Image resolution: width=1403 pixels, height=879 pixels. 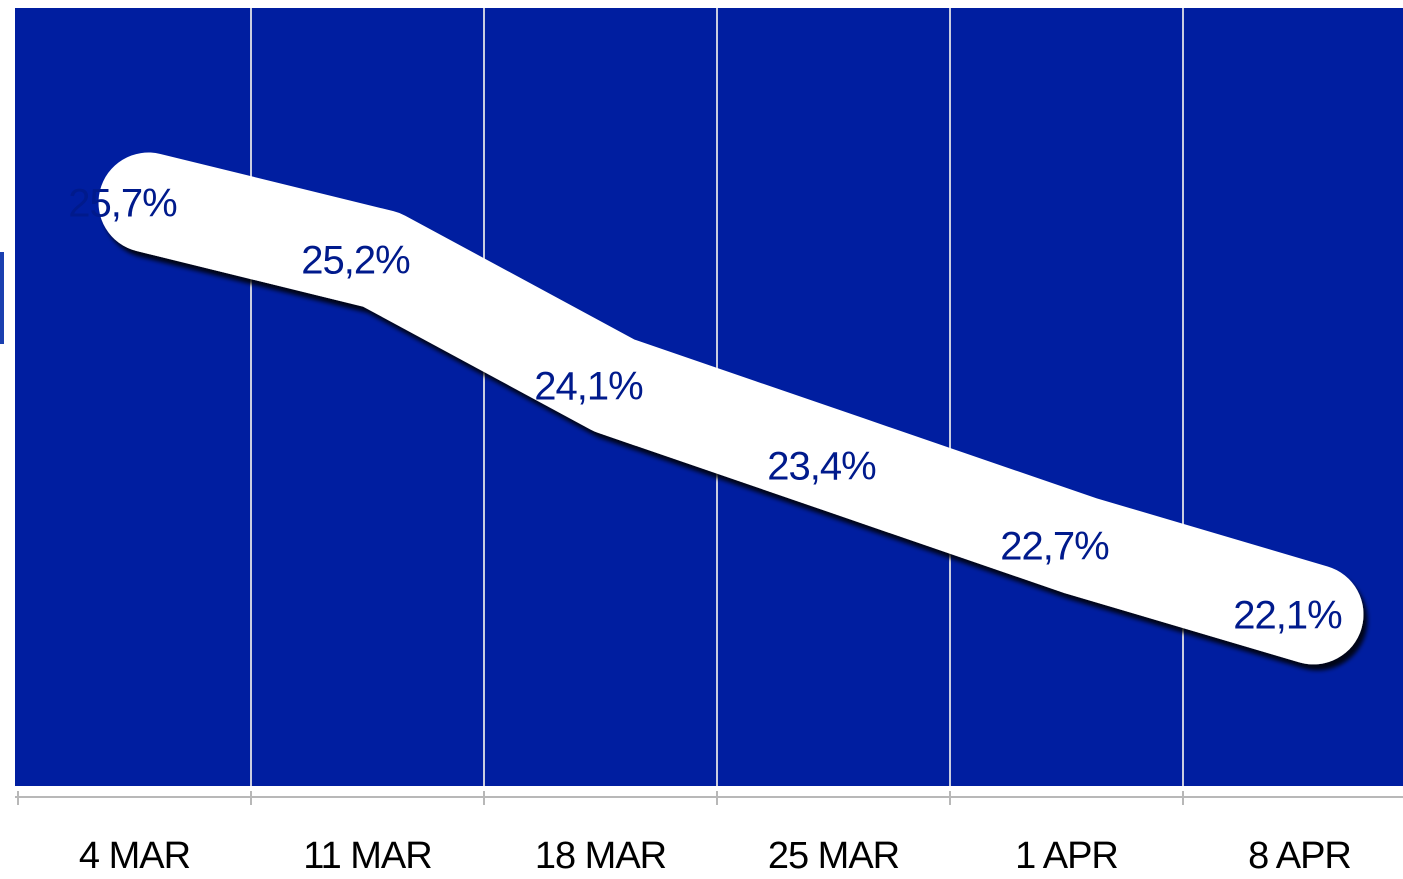 What do you see at coordinates (355, 261) in the screenshot?
I see `data-label: 25,2%` at bounding box center [355, 261].